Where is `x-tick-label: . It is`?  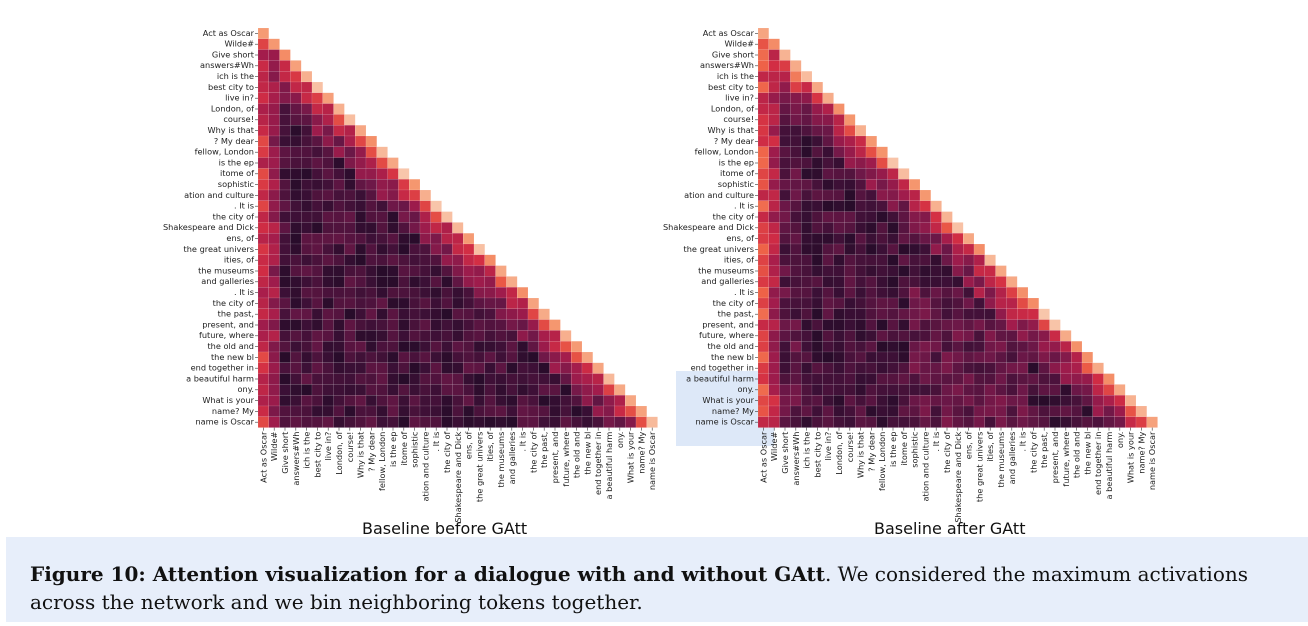
x-tick-label: . It is is located at coordinates (436, 442).